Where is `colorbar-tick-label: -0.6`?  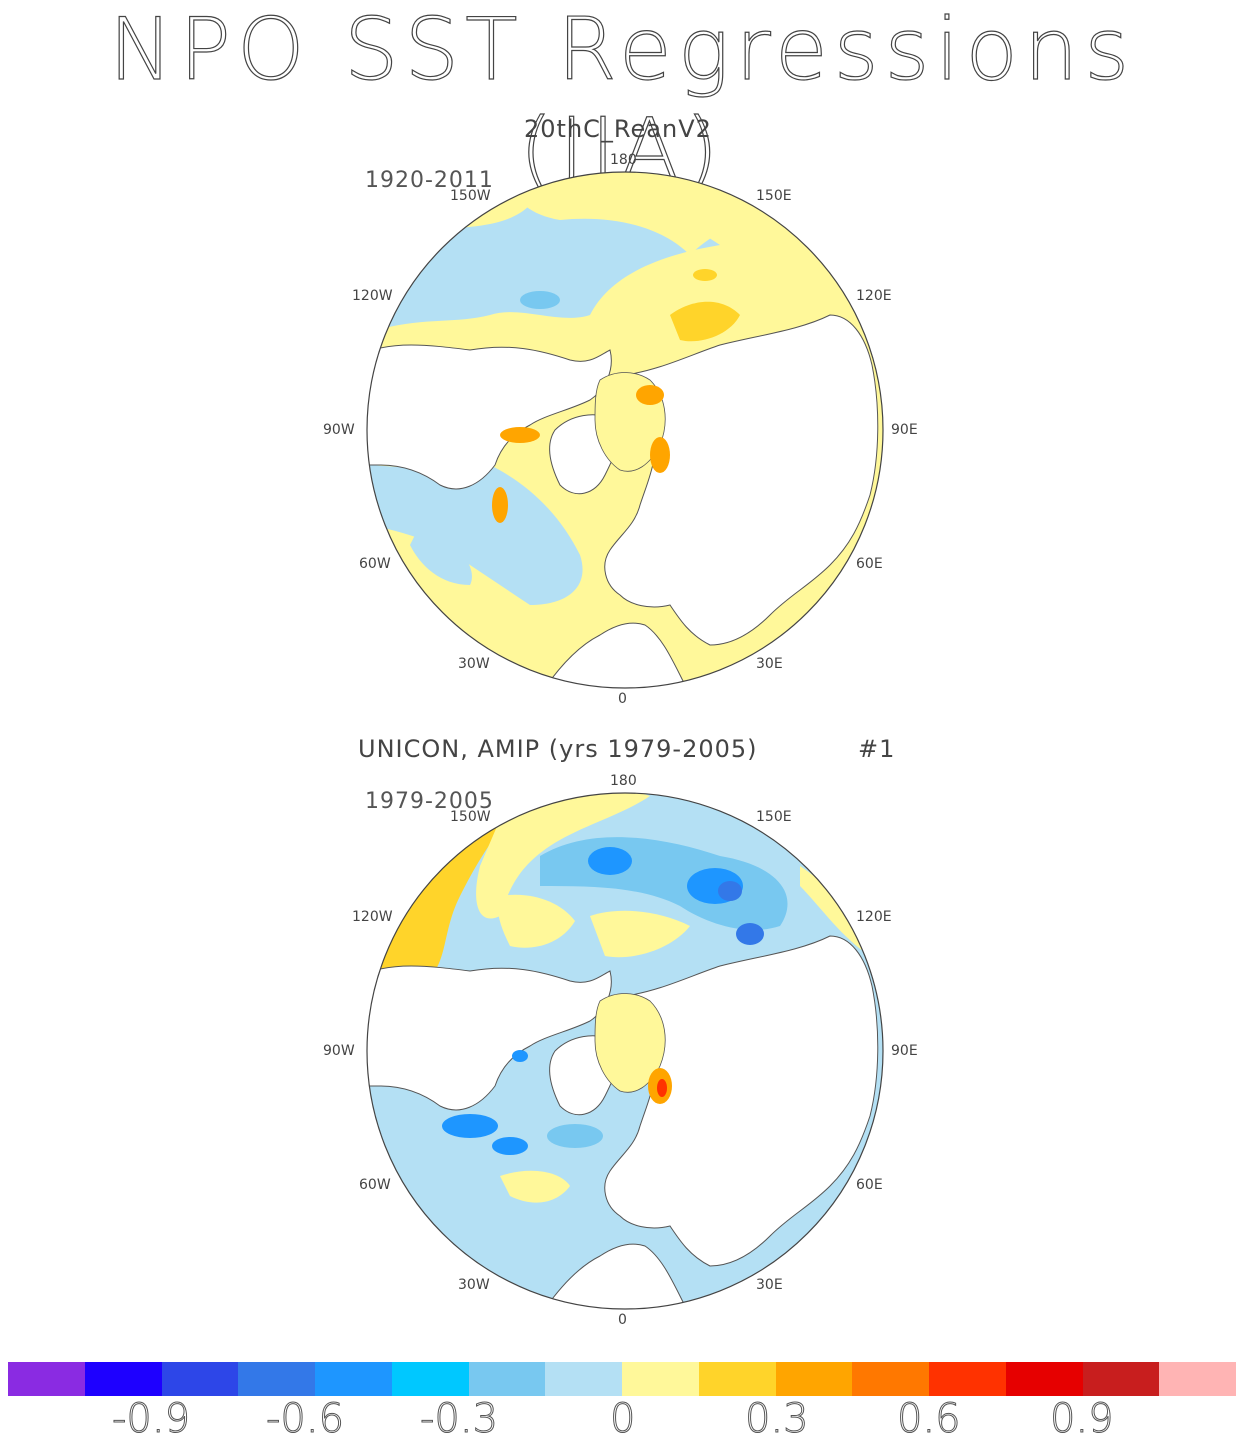
colorbar-tick-label: -0.6 is located at coordinates (305, 1419).